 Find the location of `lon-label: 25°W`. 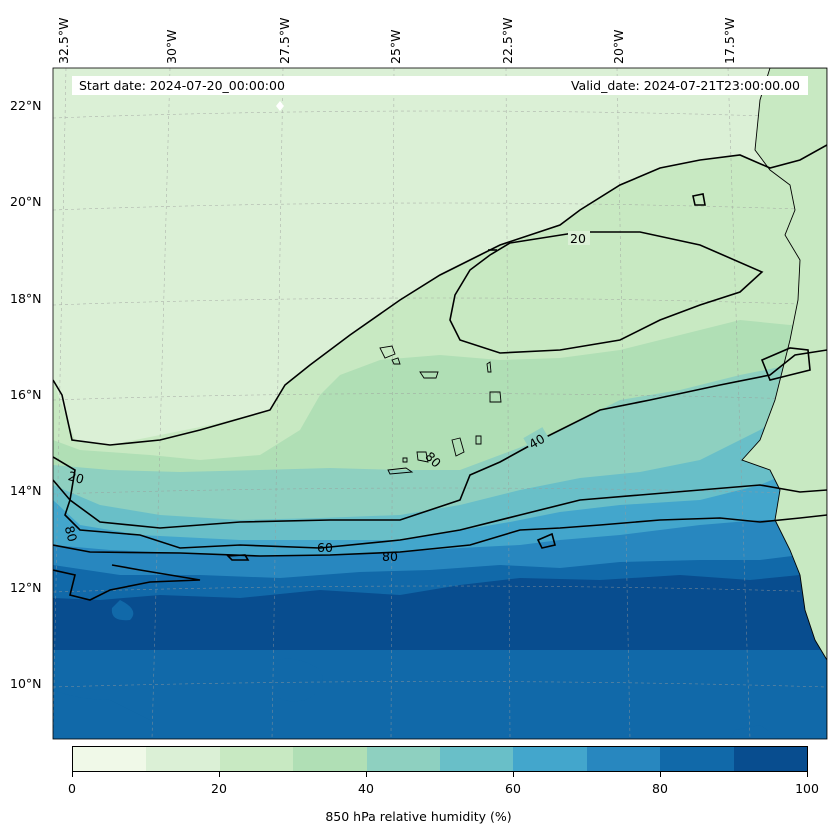

lon-label: 25°W is located at coordinates (395, 46).